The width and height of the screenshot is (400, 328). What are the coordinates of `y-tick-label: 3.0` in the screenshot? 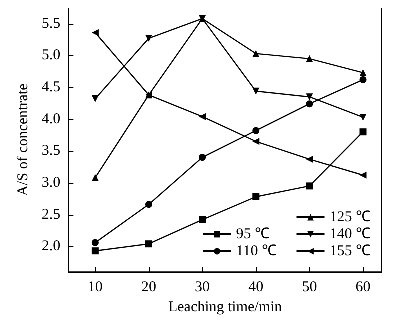 It's located at (51, 183).